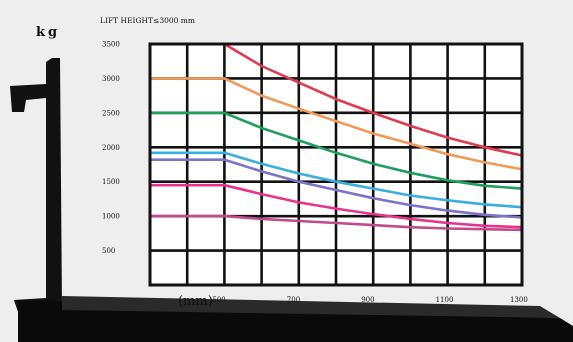  I want to click on y-tick-label: 3500, so click(111, 45).